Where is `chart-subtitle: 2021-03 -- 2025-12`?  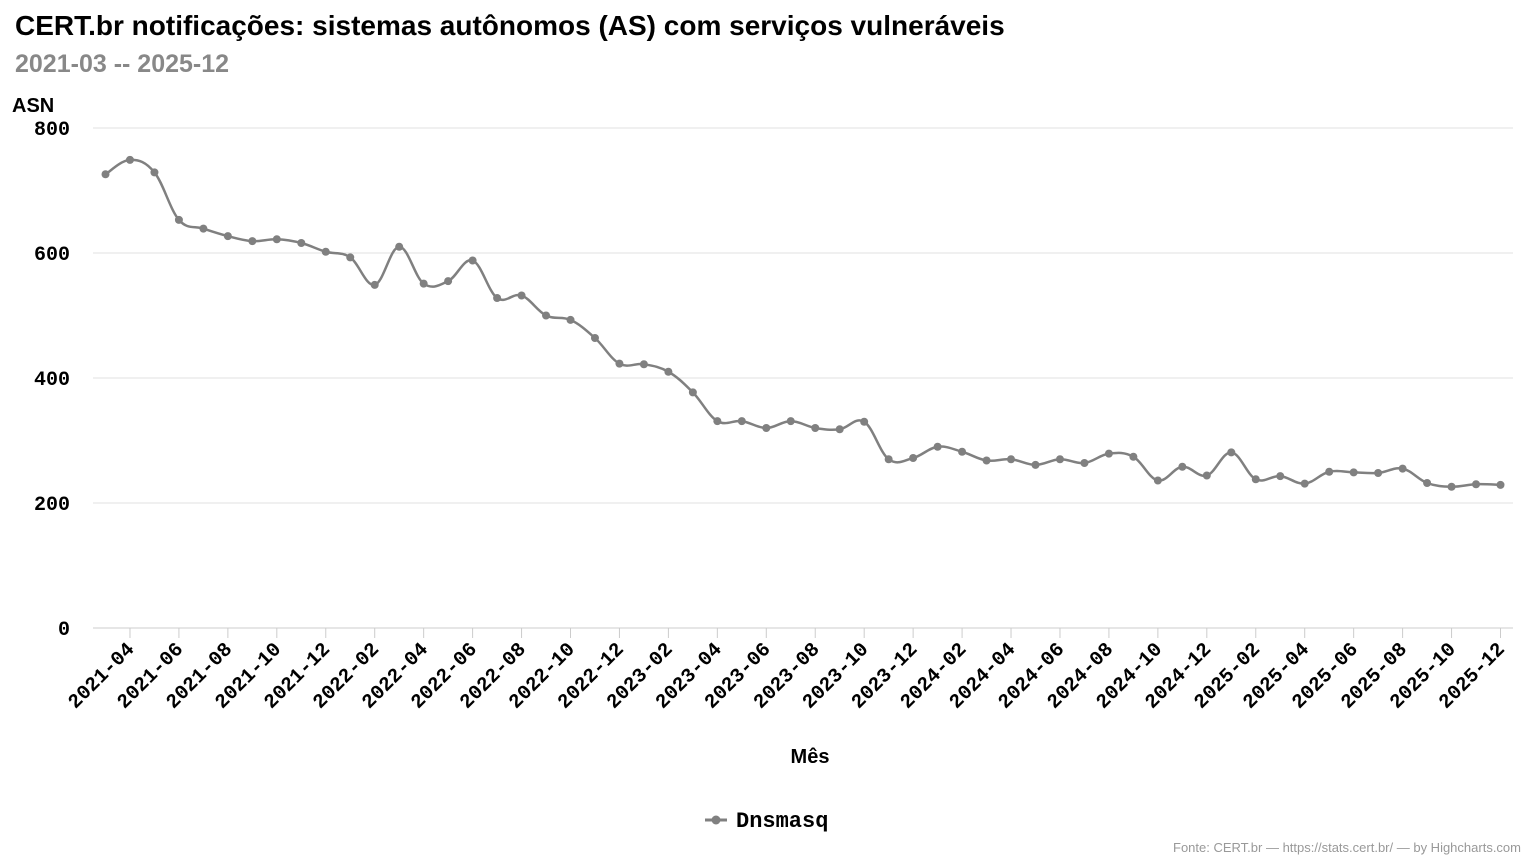 chart-subtitle: 2021-03 -- 2025-12 is located at coordinates (122, 64).